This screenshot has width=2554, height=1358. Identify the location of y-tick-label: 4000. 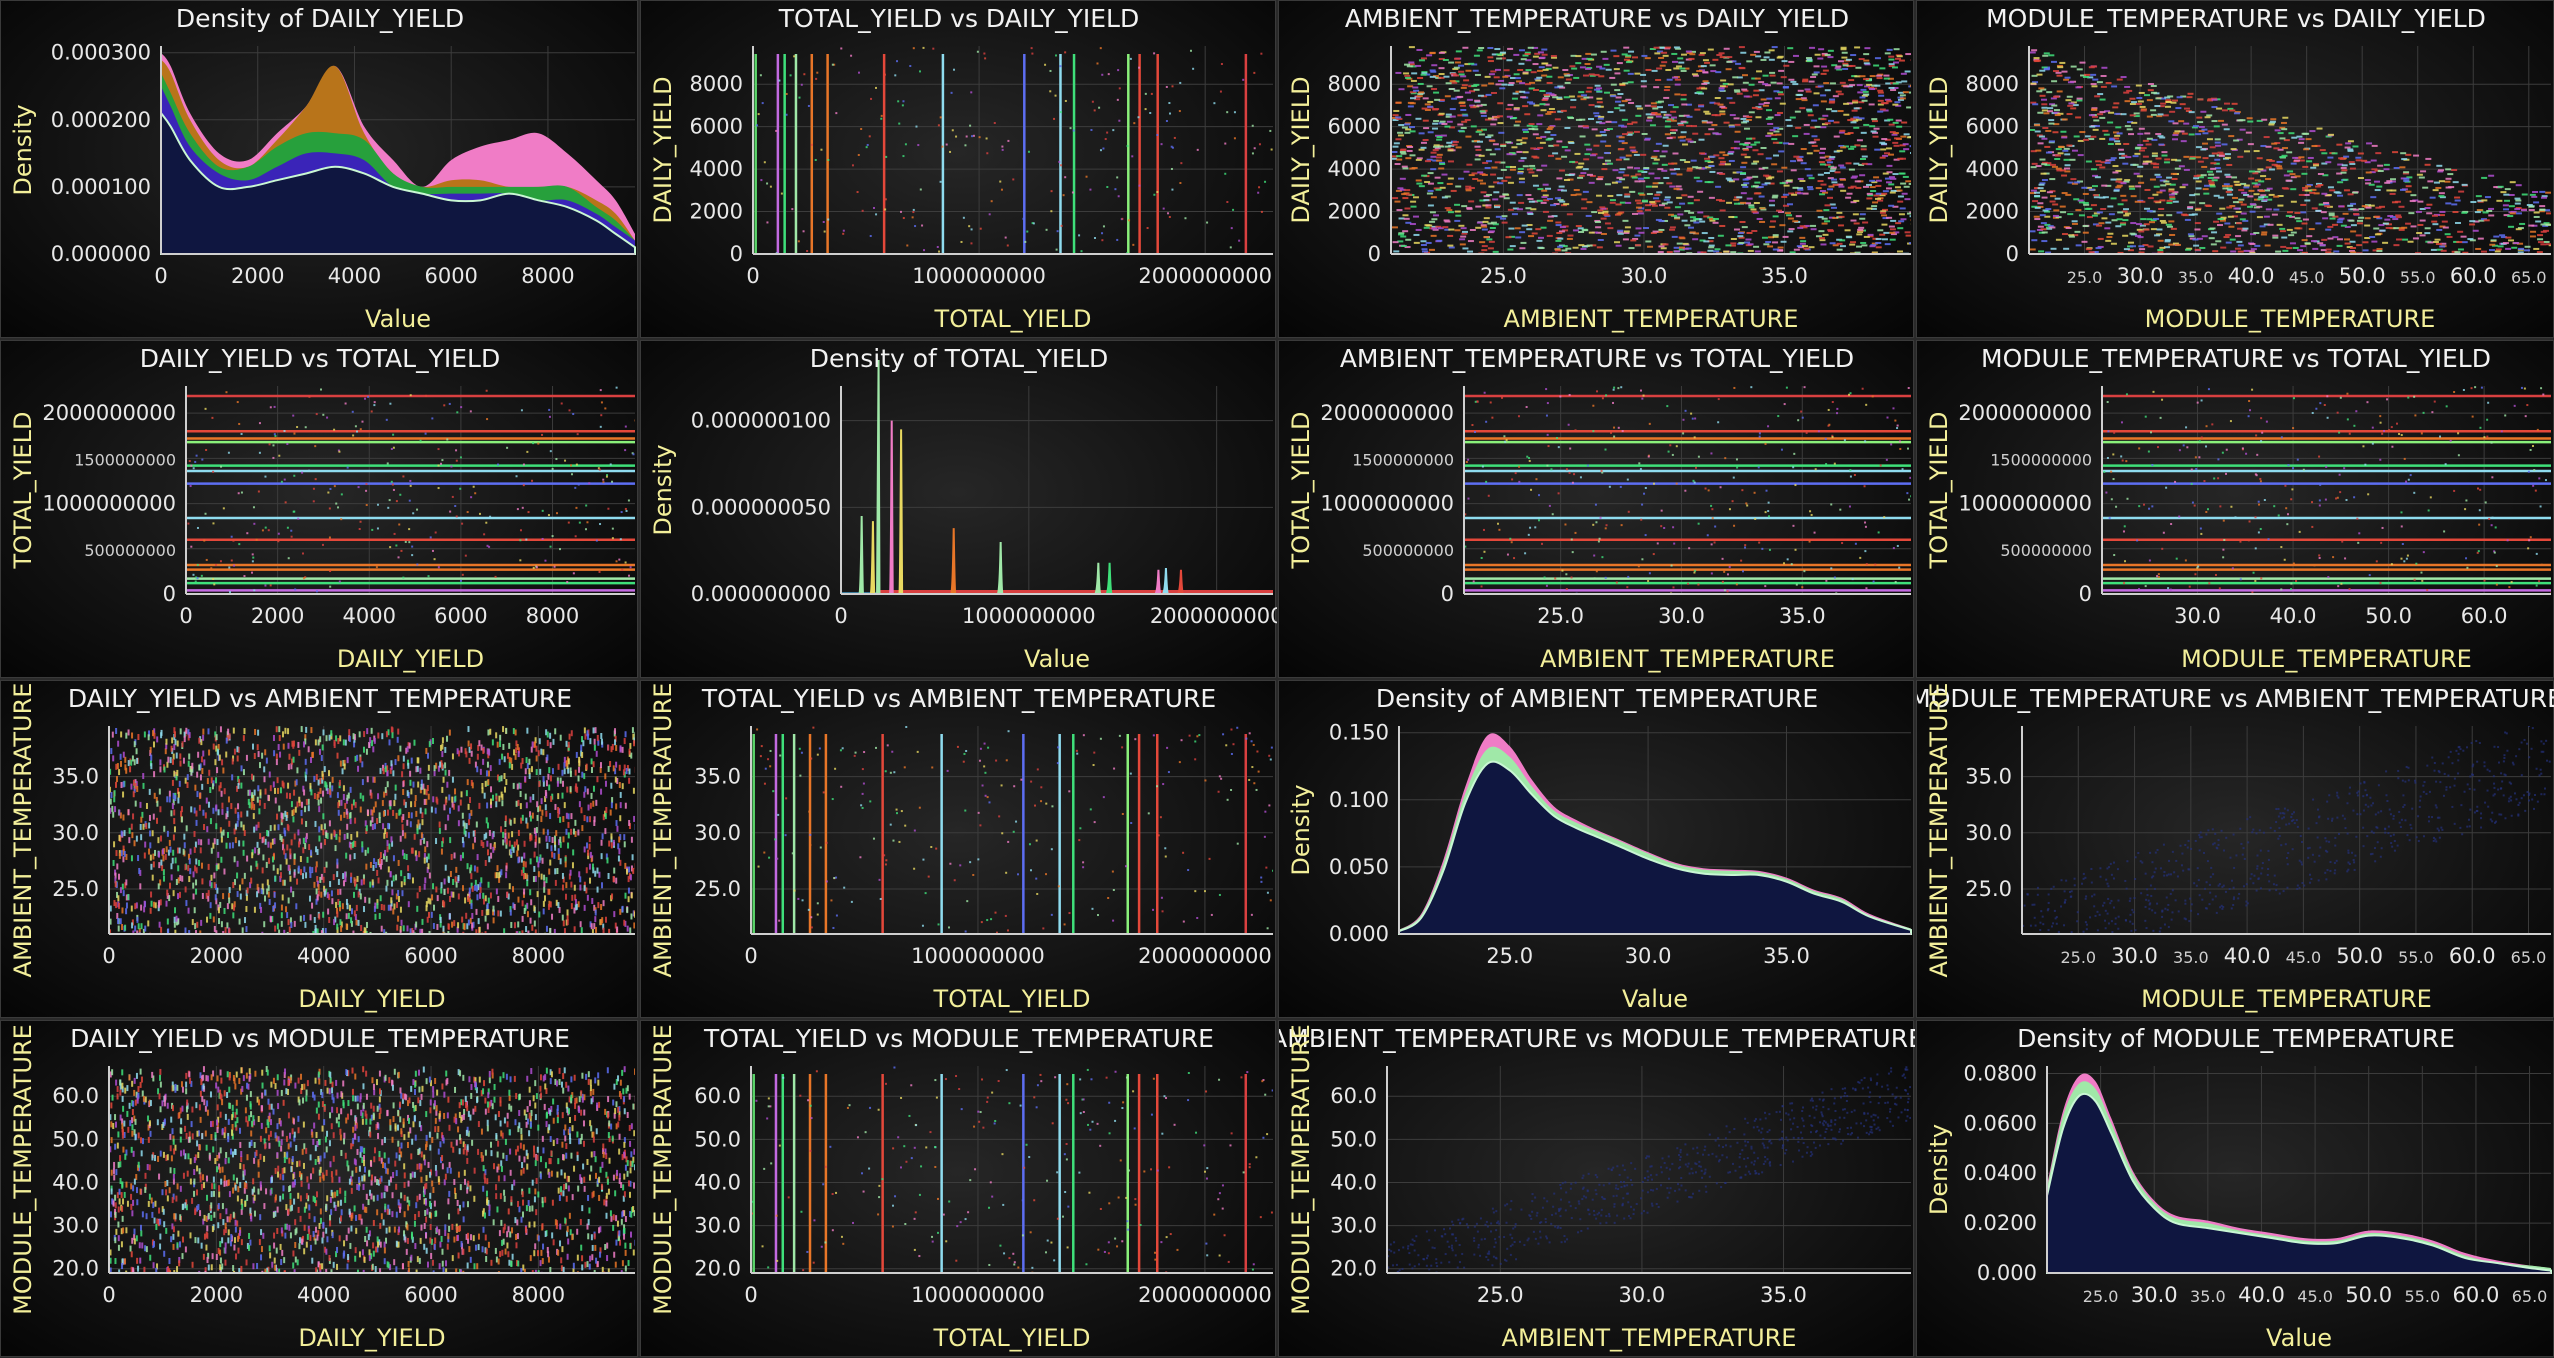
(1992, 169).